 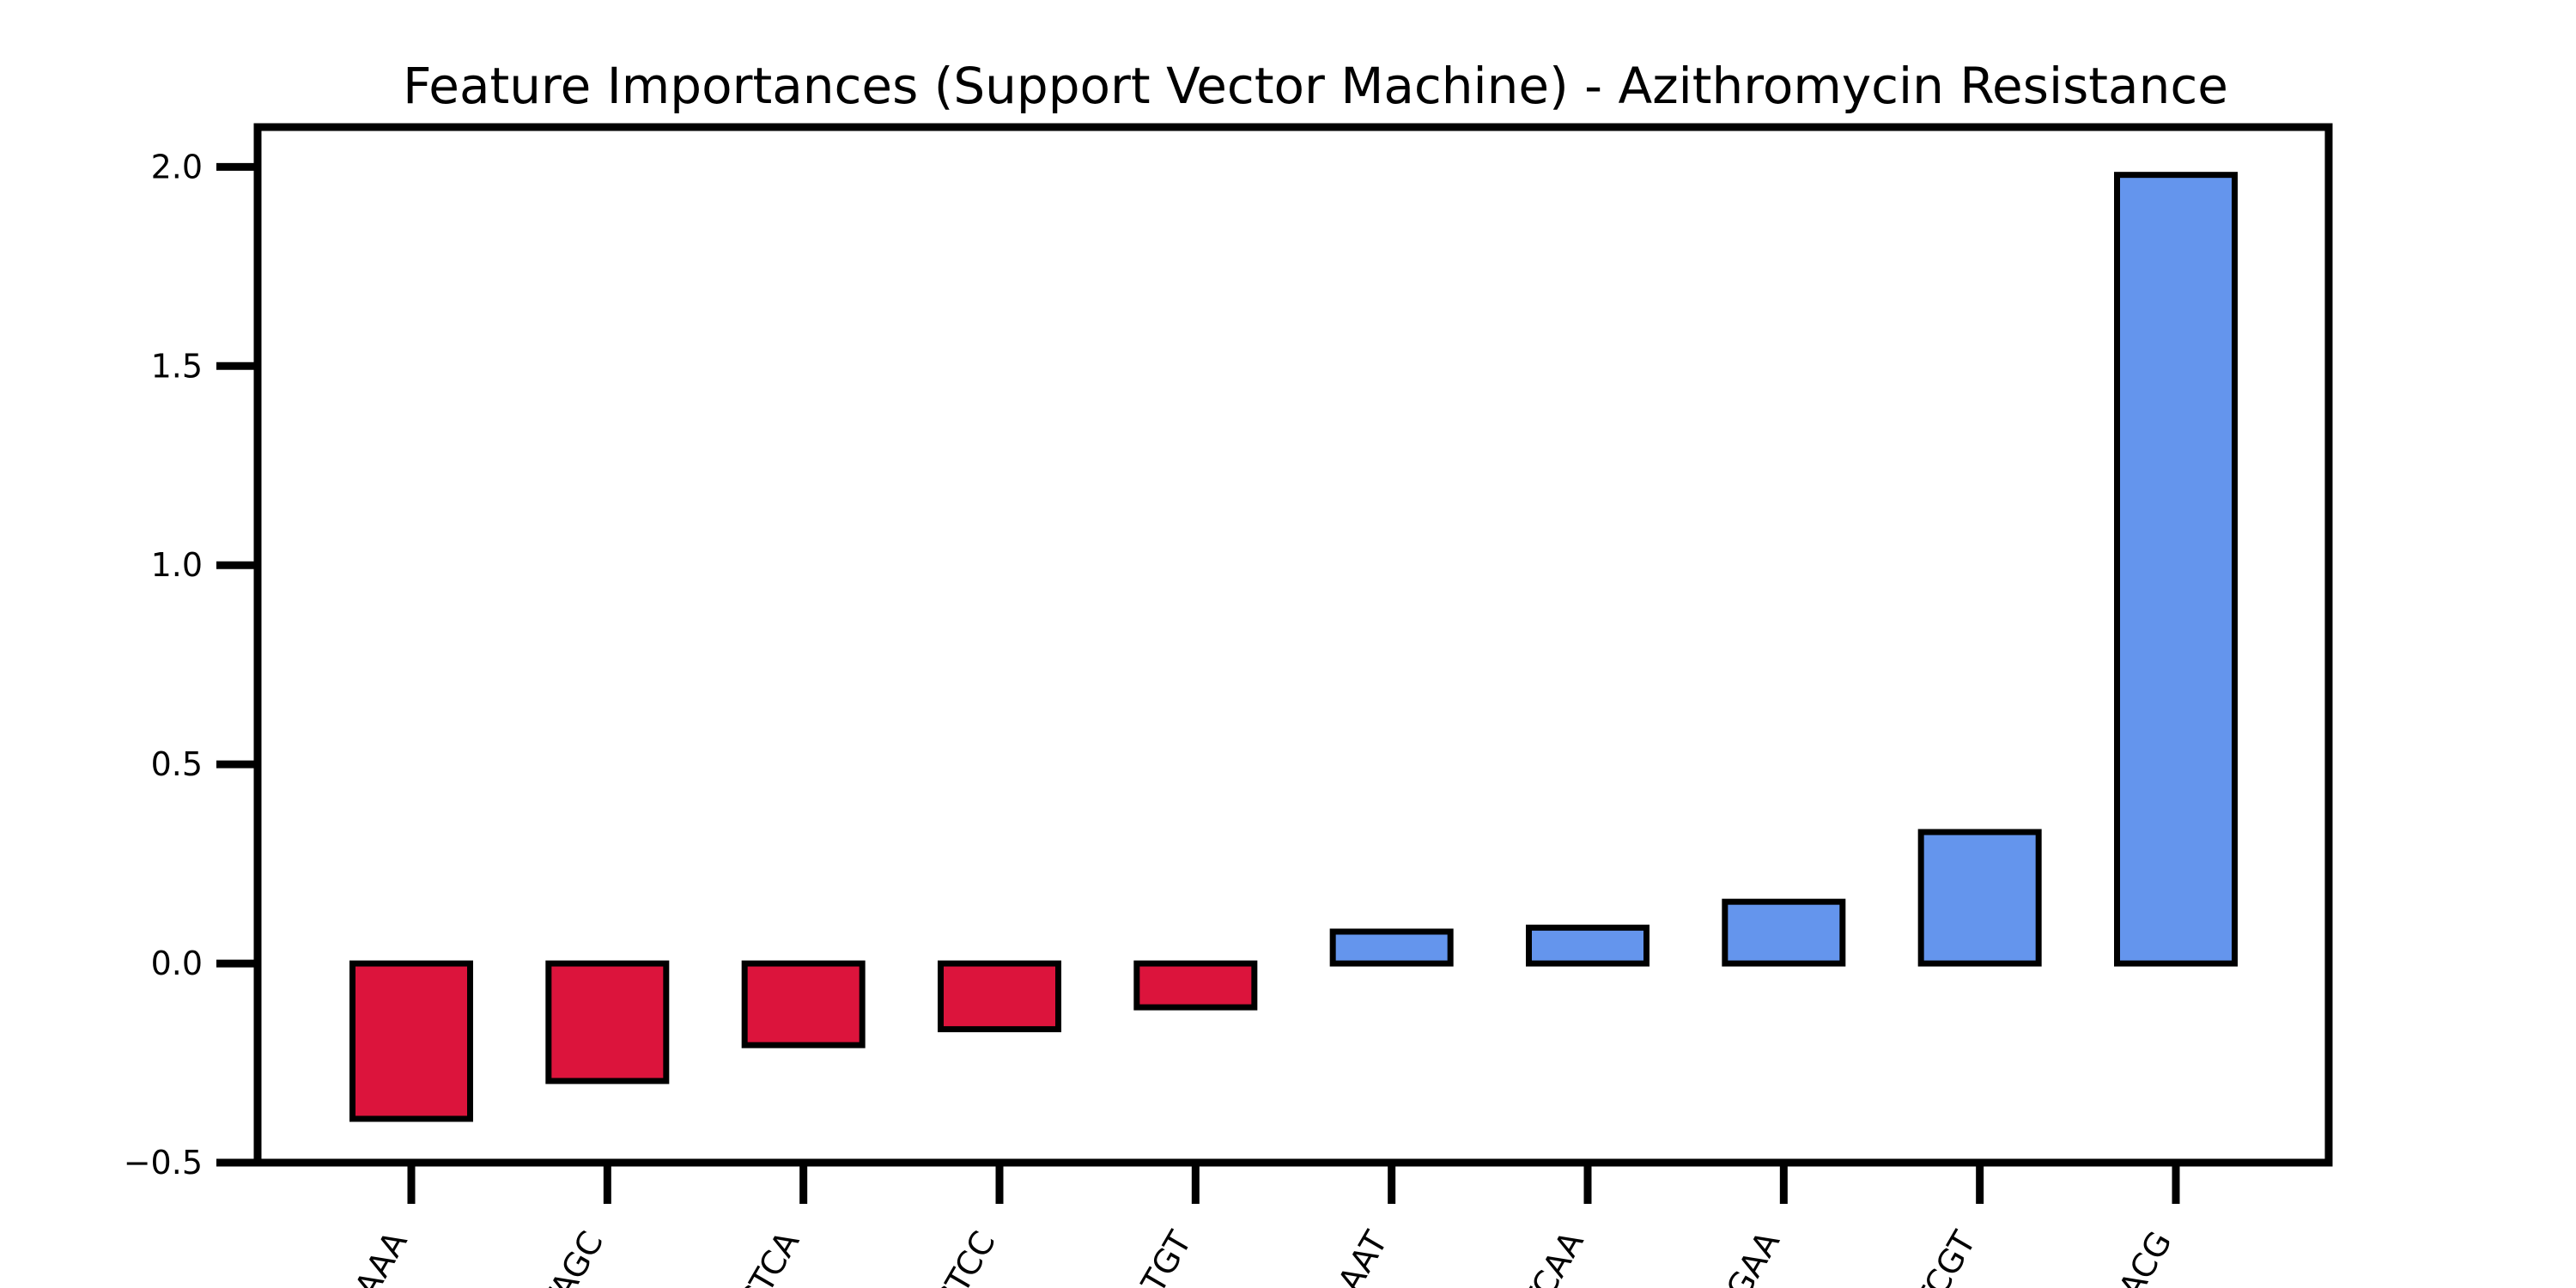 I want to click on y-tick-label: 0.0, so click(x=177, y=963).